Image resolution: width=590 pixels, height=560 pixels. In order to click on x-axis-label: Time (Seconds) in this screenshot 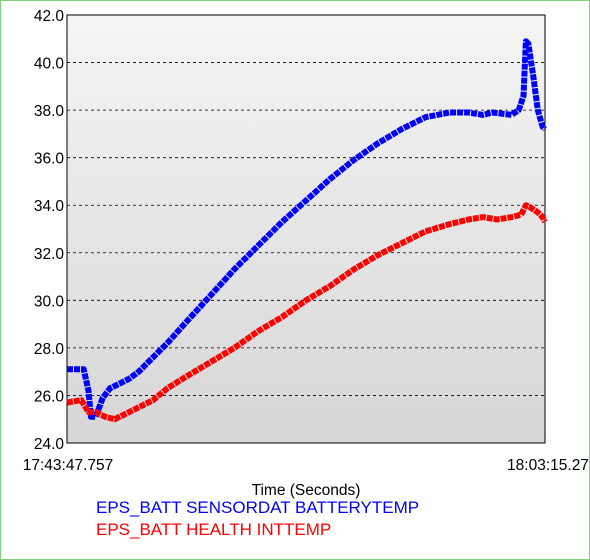, I will do `click(306, 490)`.